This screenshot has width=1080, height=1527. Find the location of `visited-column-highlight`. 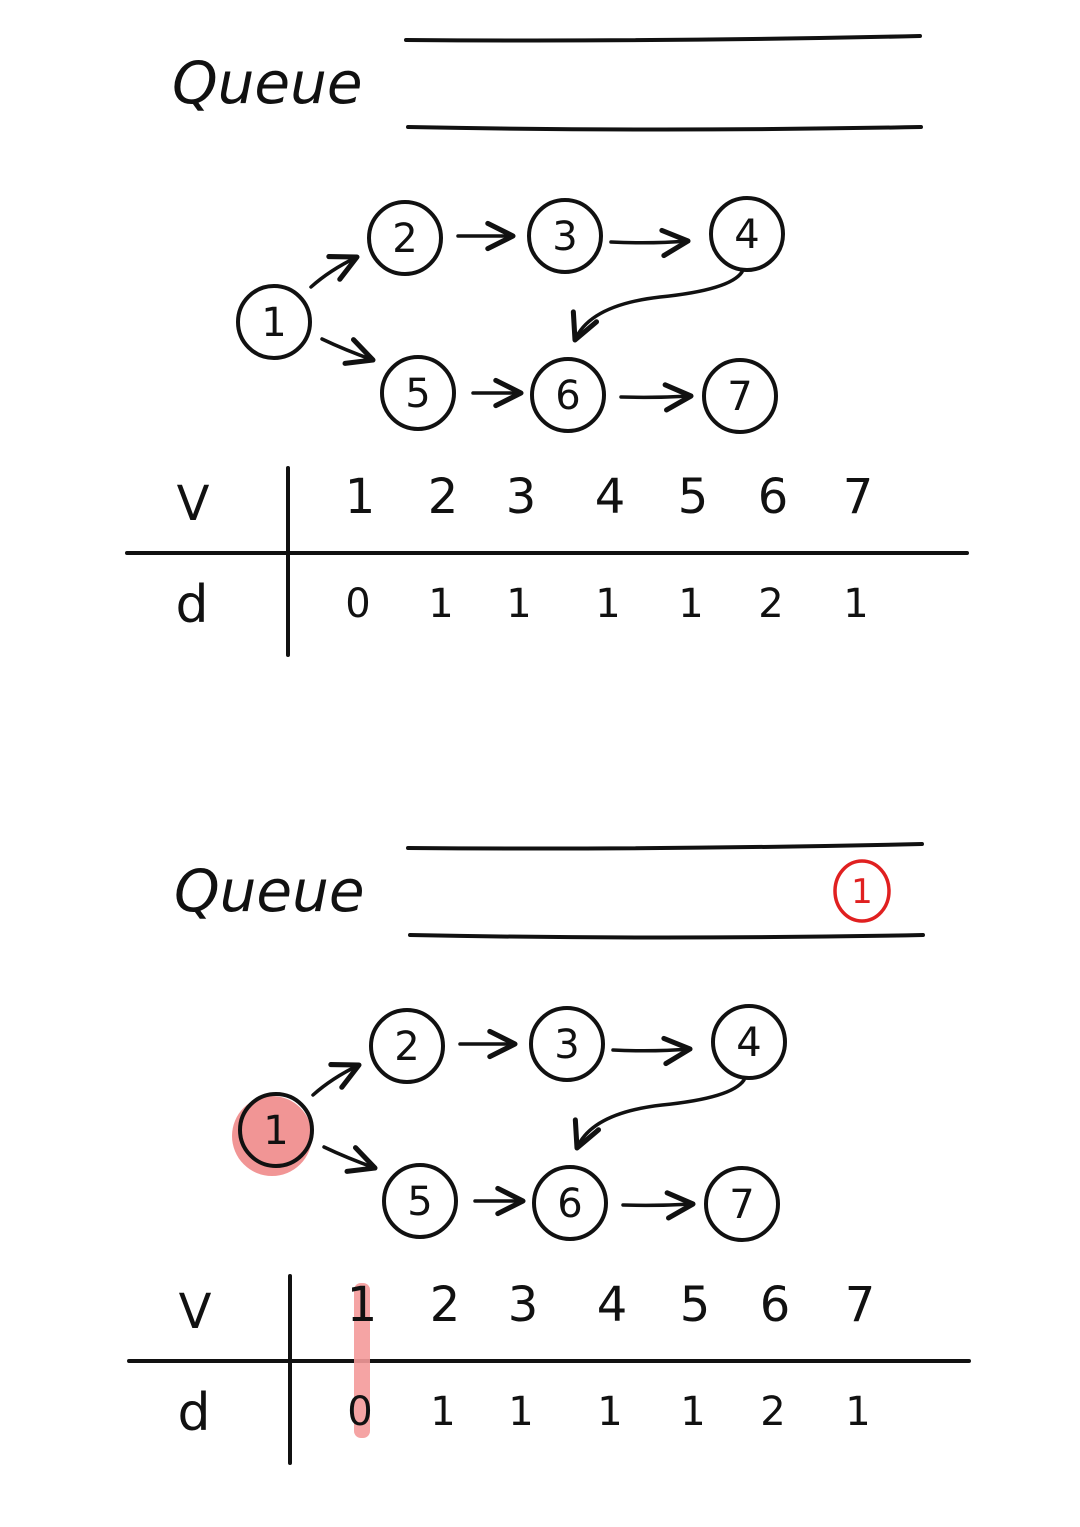

visited-column-highlight is located at coordinates (362, 1360).